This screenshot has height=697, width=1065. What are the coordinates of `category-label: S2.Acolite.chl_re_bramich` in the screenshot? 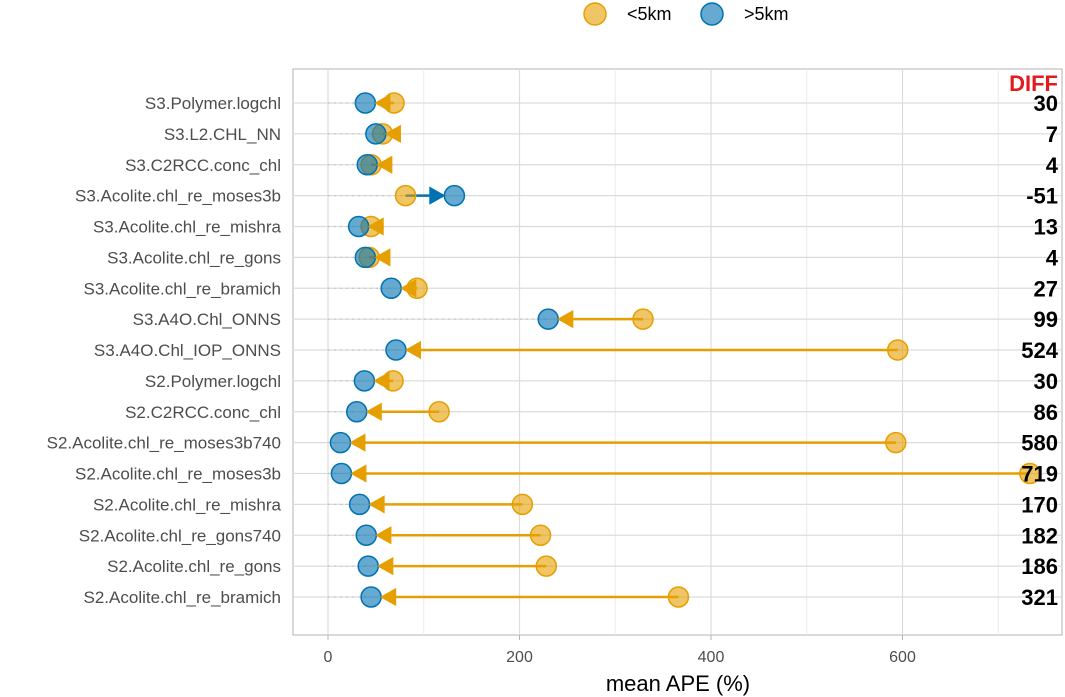 It's located at (182, 597).